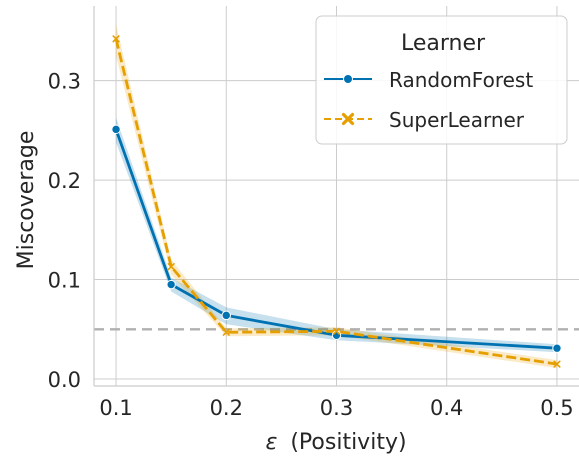 The height and width of the screenshot is (459, 579). I want to click on legend-box, so click(441, 80).